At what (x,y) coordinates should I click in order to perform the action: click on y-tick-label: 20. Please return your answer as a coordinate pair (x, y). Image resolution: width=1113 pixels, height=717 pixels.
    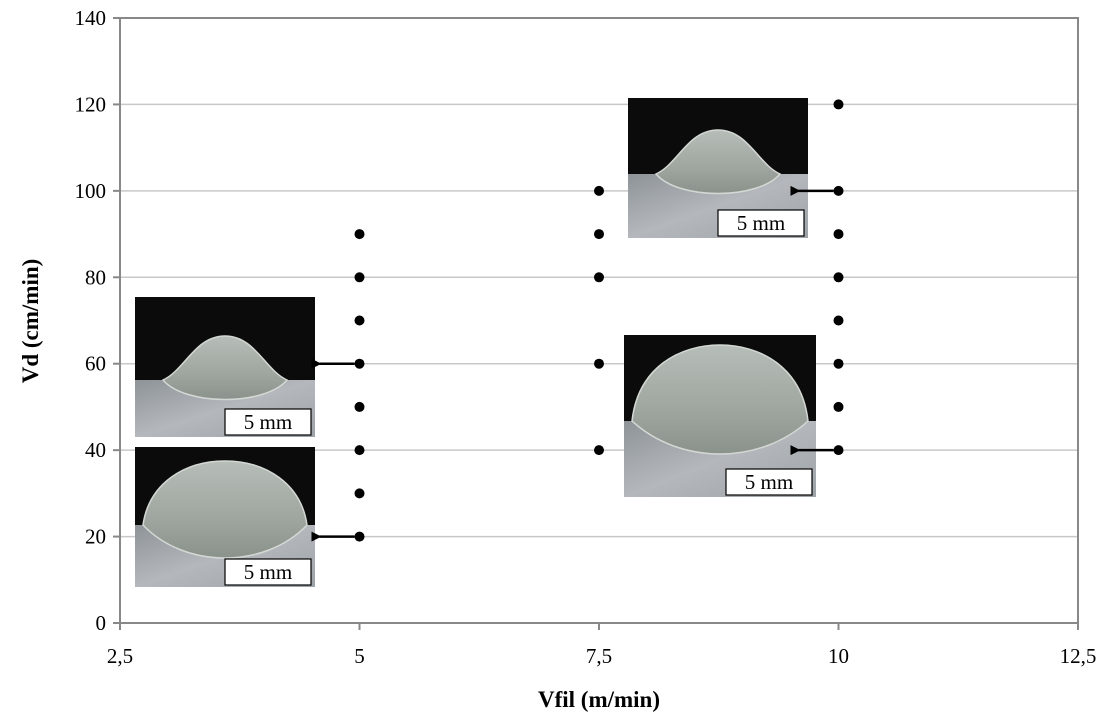
    Looking at the image, I should click on (95, 537).